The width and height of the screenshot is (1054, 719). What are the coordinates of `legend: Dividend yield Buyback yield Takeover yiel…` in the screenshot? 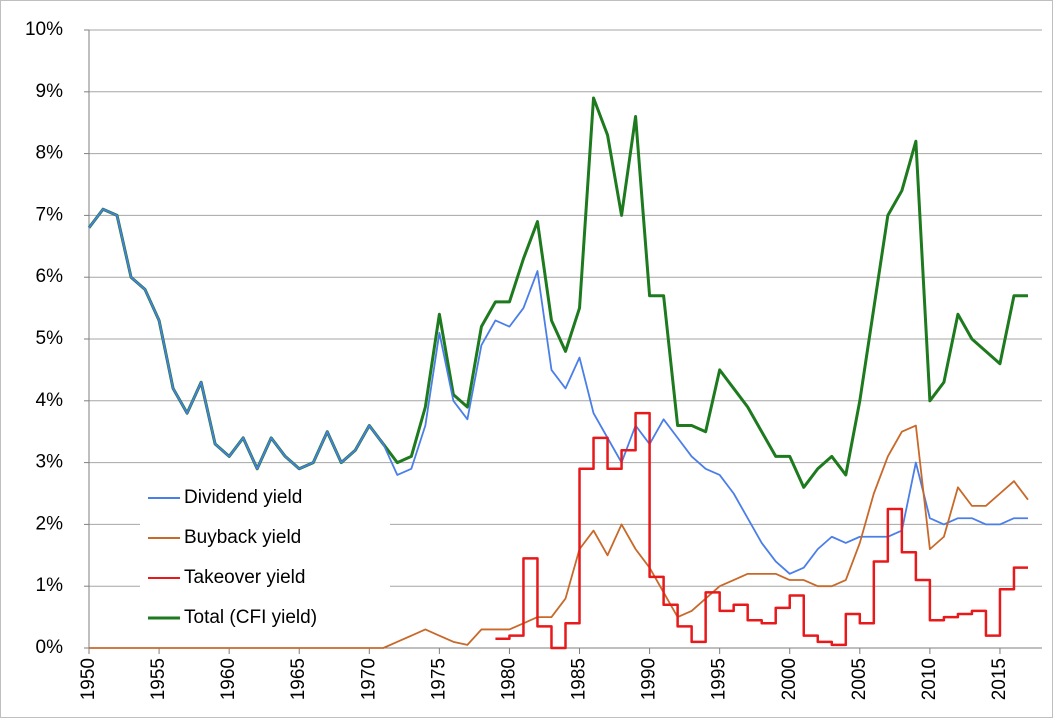 It's located at (265, 559).